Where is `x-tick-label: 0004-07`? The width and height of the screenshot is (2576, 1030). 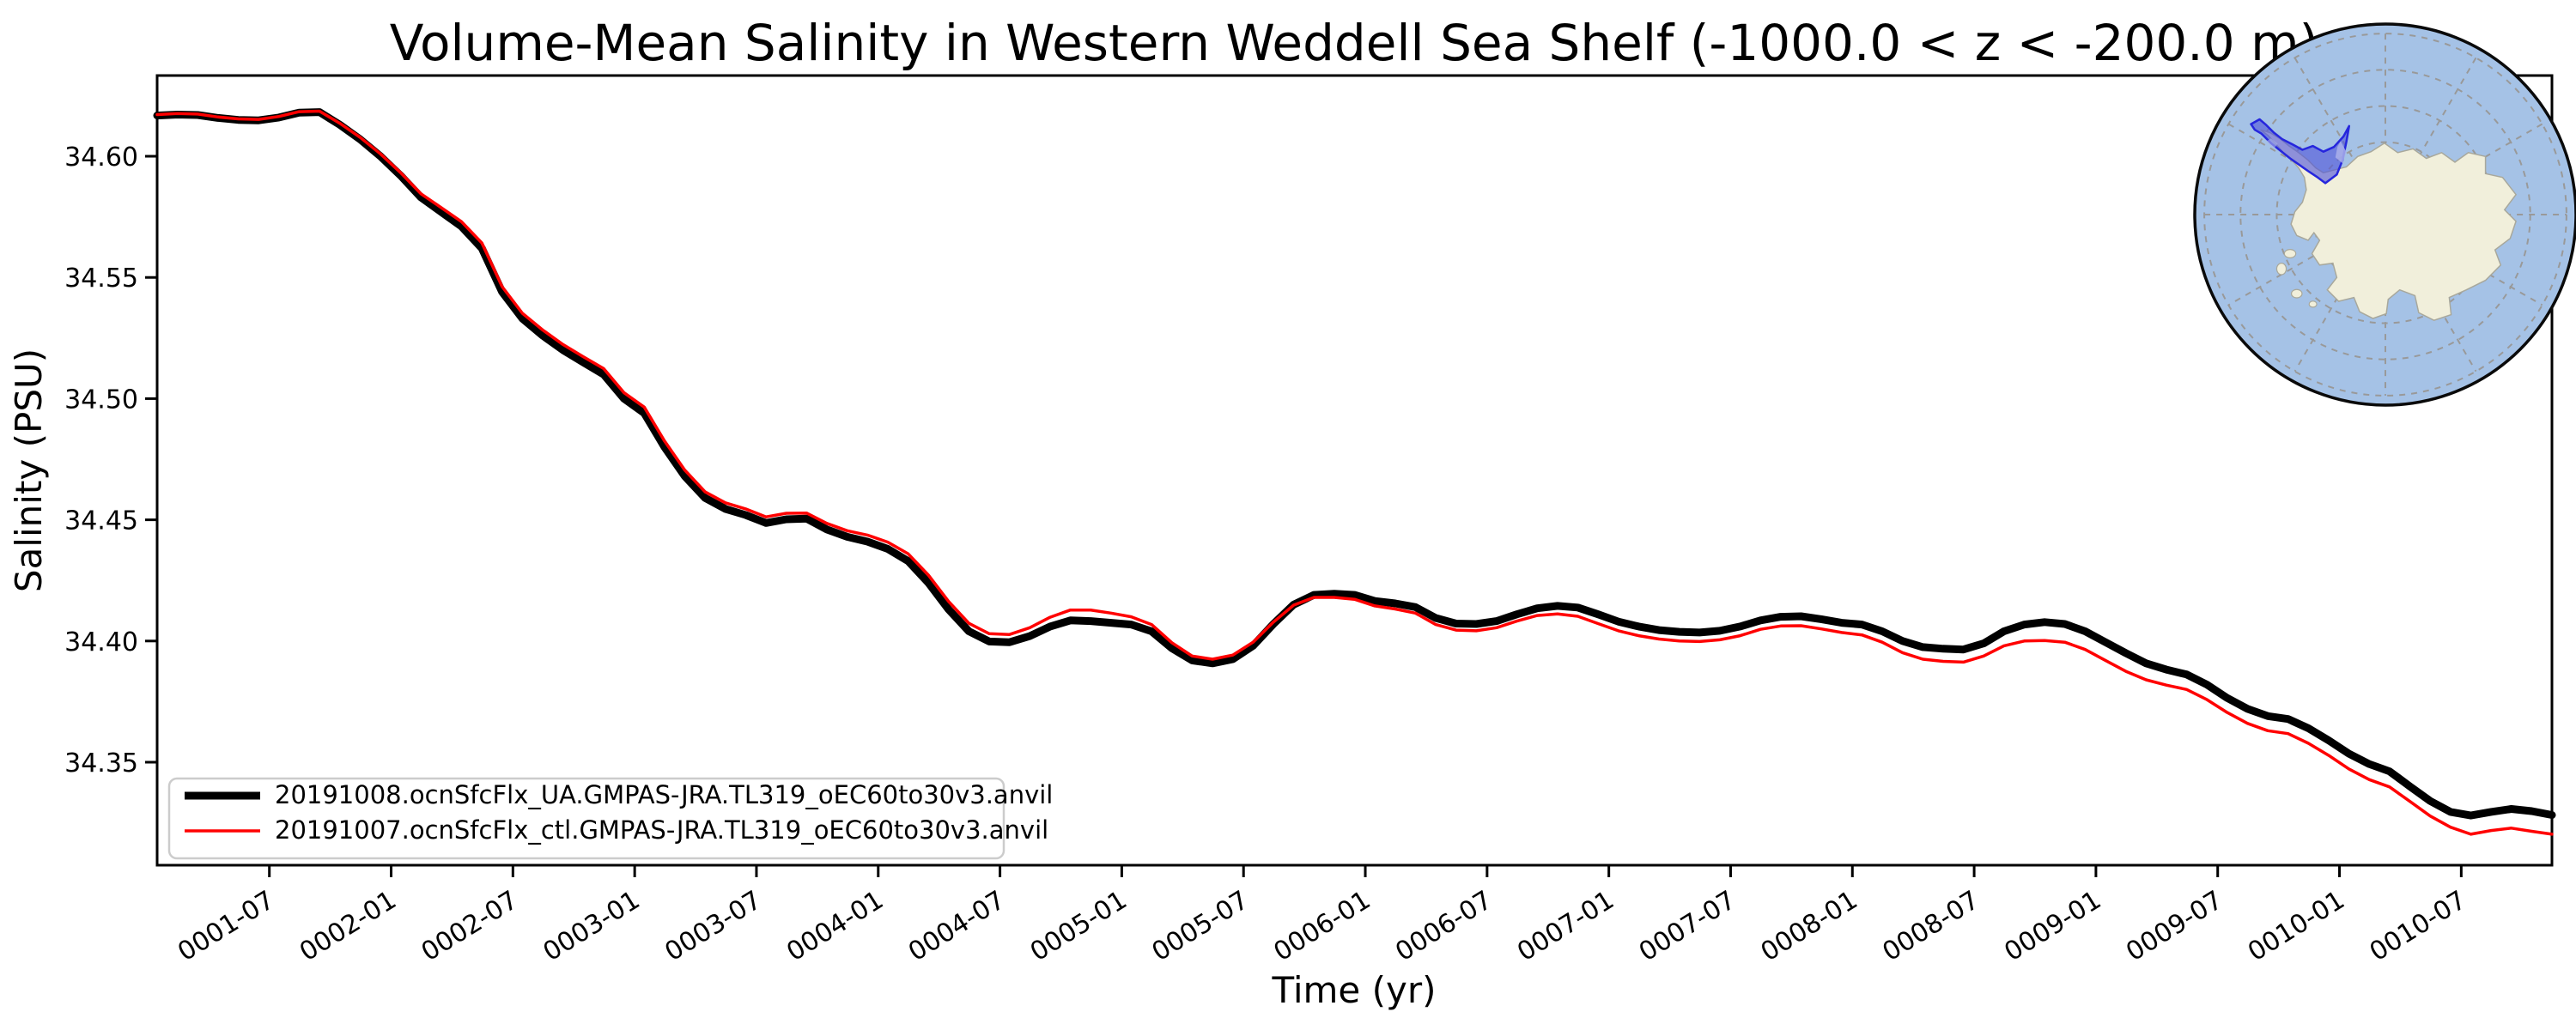 x-tick-label: 0004-07 is located at coordinates (957, 926).